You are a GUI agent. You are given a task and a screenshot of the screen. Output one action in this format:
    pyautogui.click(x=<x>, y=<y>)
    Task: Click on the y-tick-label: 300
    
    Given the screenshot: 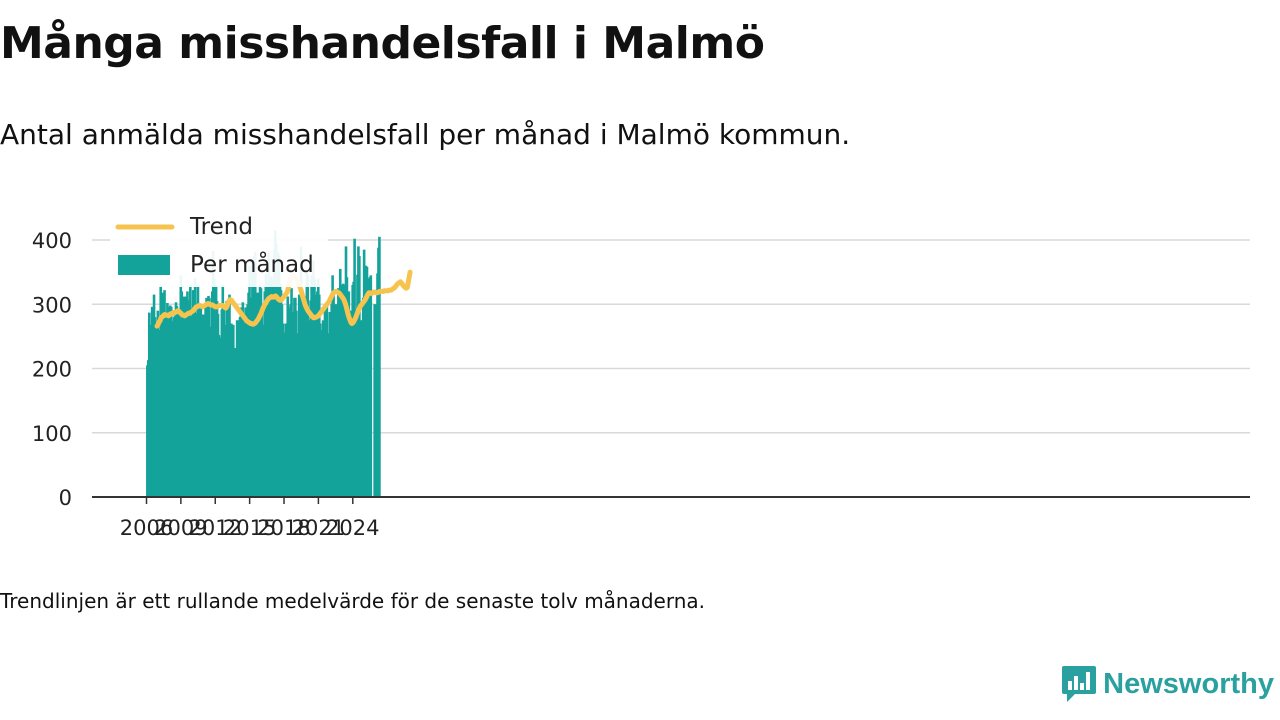 What is the action you would take?
    pyautogui.click(x=52, y=305)
    